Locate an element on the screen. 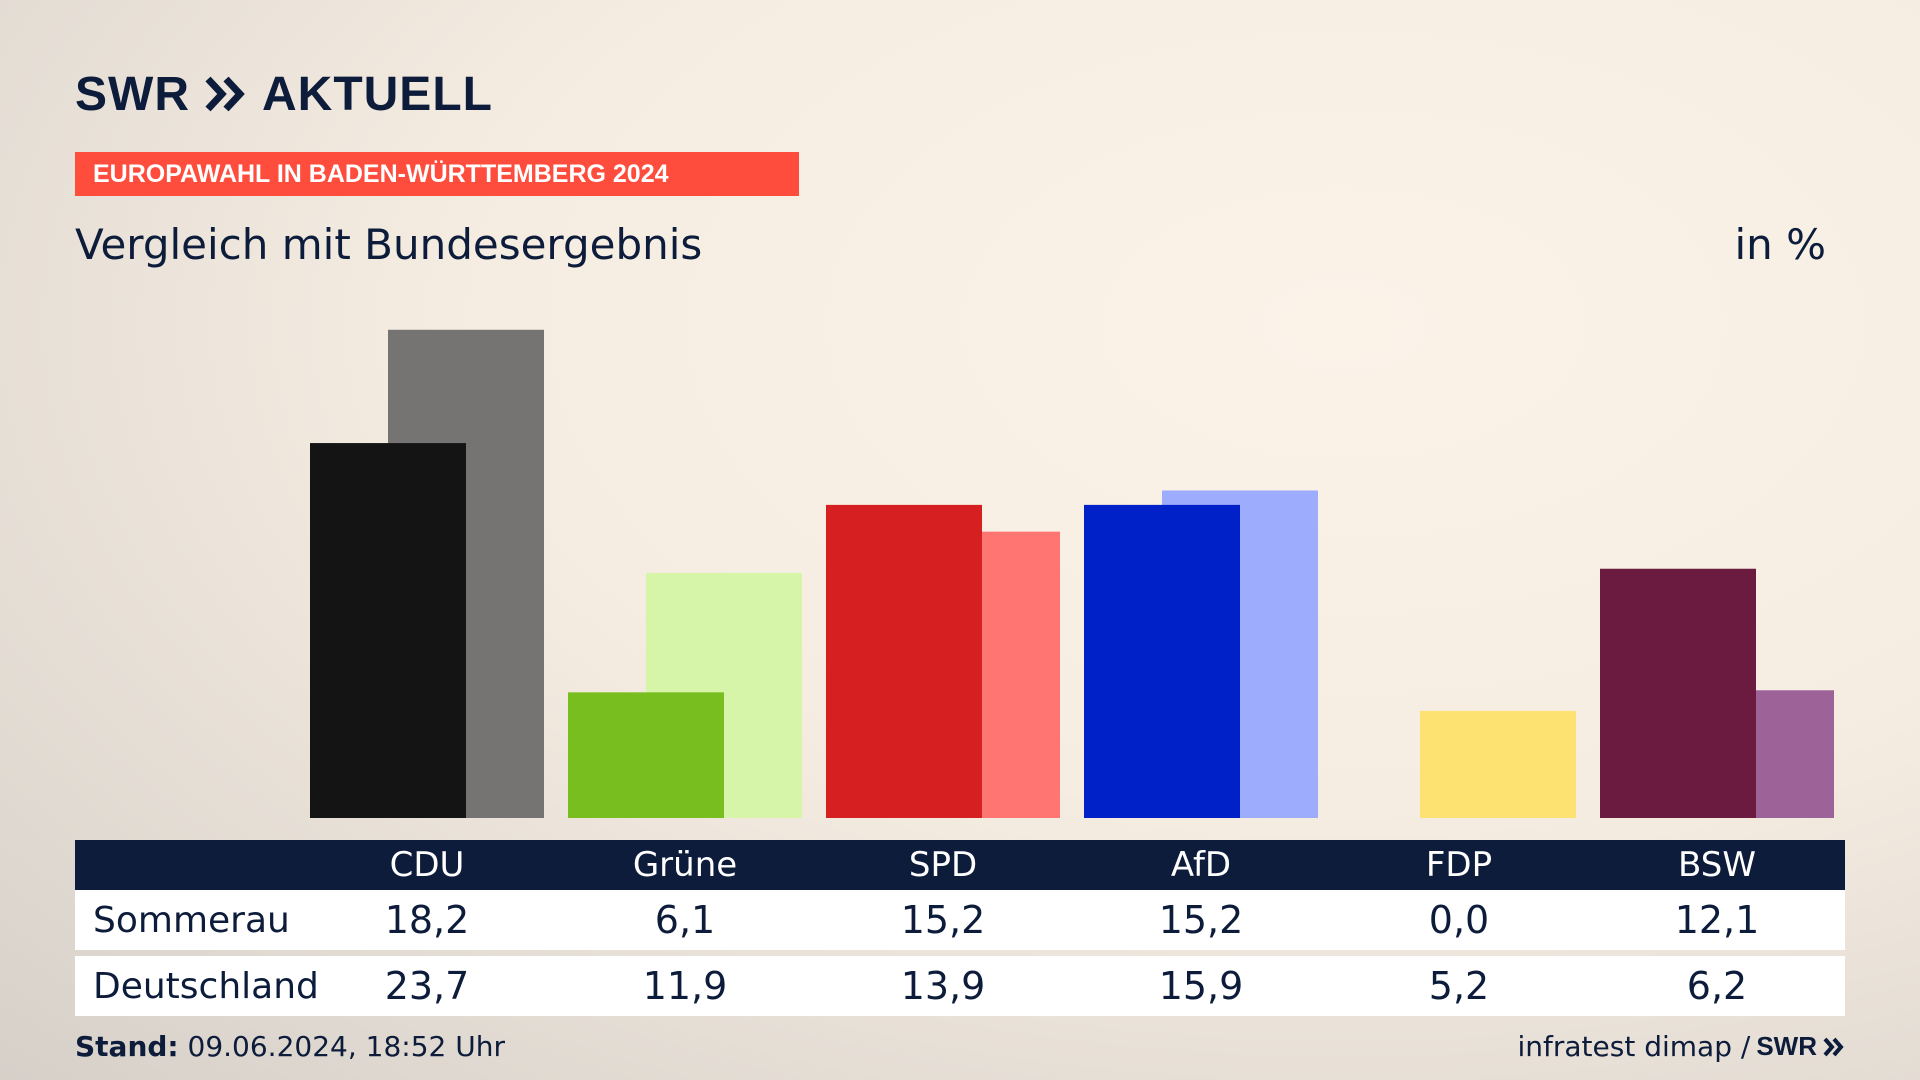 This screenshot has width=1920, height=1080. value-sommerau-spd: 15,2 is located at coordinates (943, 920).